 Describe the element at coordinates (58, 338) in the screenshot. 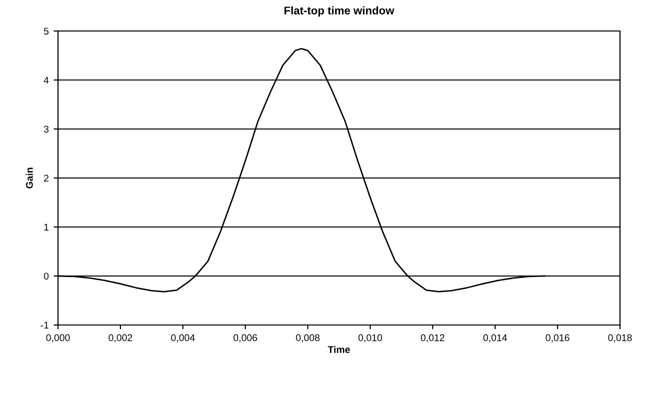

I see `x-tick-label: 0,000` at that location.